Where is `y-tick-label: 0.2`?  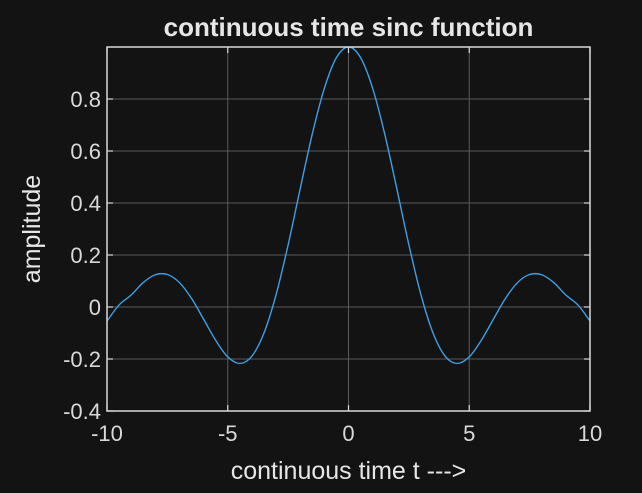 y-tick-label: 0.2 is located at coordinates (85, 255).